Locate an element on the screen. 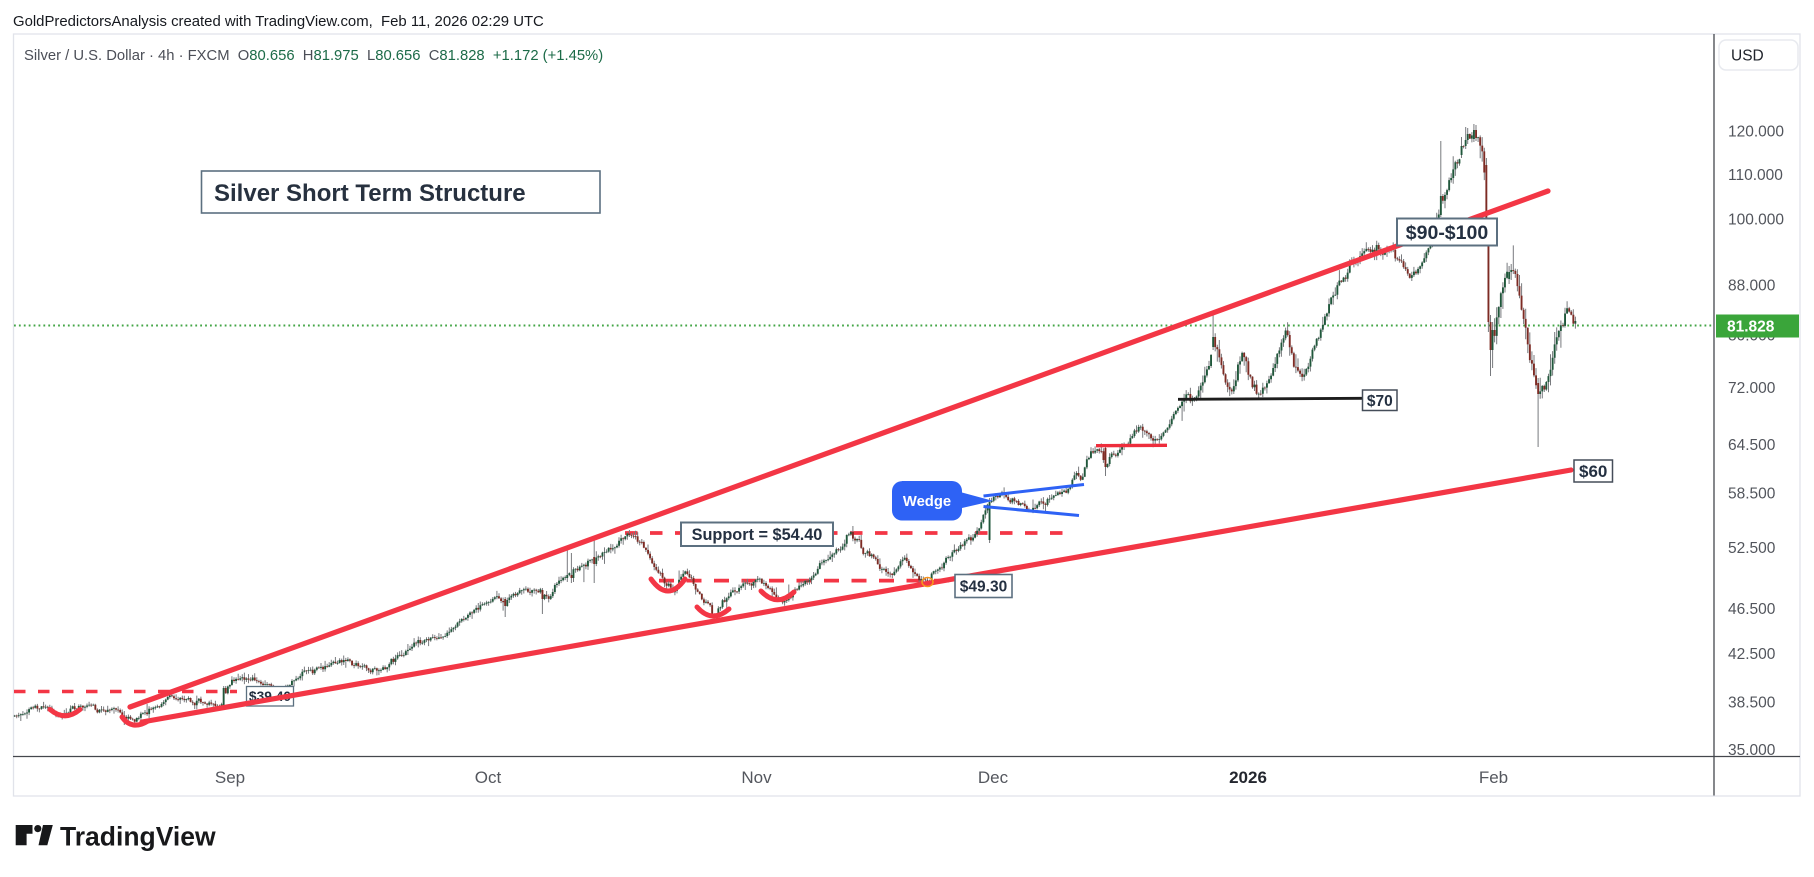  svg-text: $60 is located at coordinates (1593, 471).